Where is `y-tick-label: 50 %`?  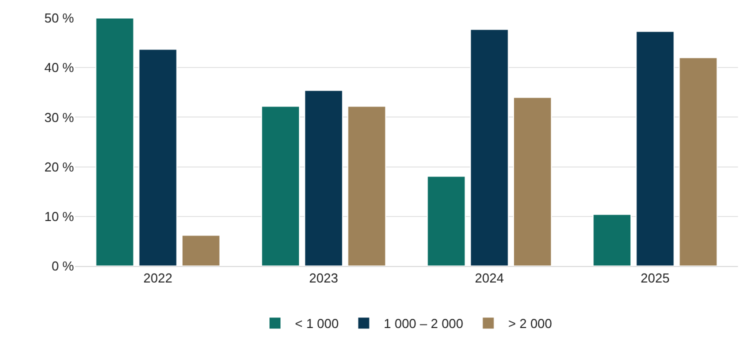
y-tick-label: 50 % is located at coordinates (59, 18).